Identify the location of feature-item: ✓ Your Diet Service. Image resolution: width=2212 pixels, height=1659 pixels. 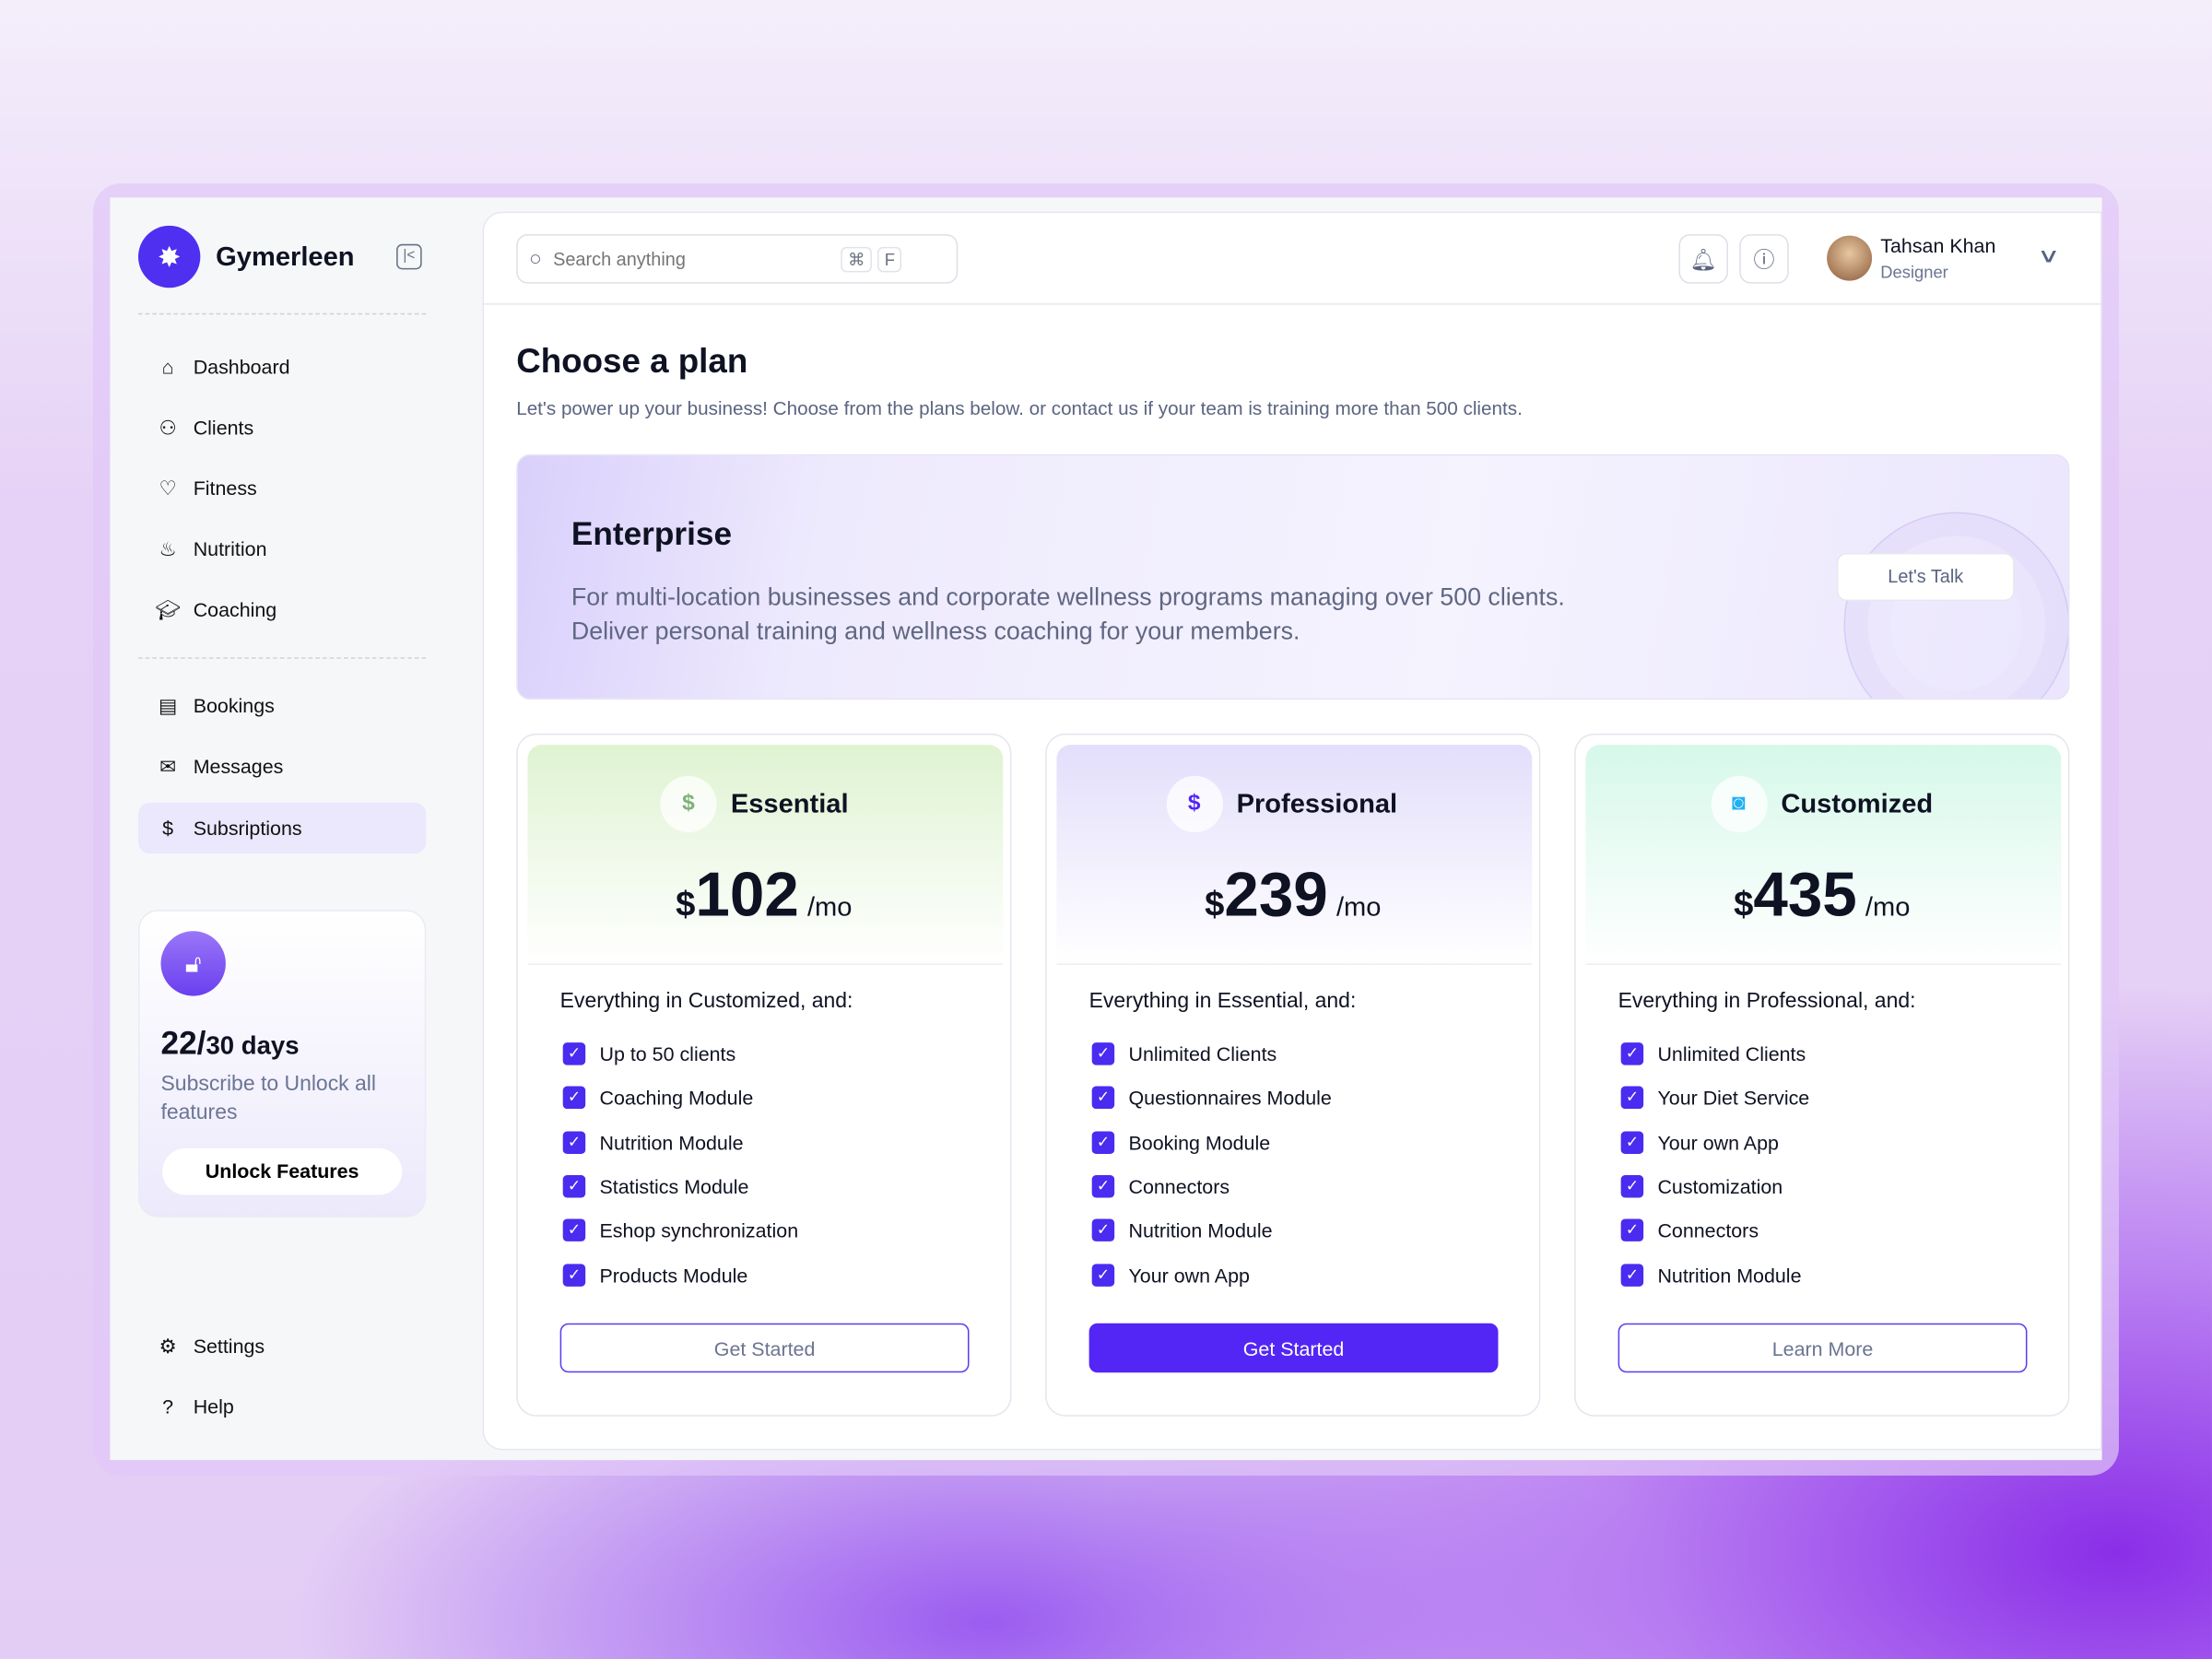
(1715, 1098).